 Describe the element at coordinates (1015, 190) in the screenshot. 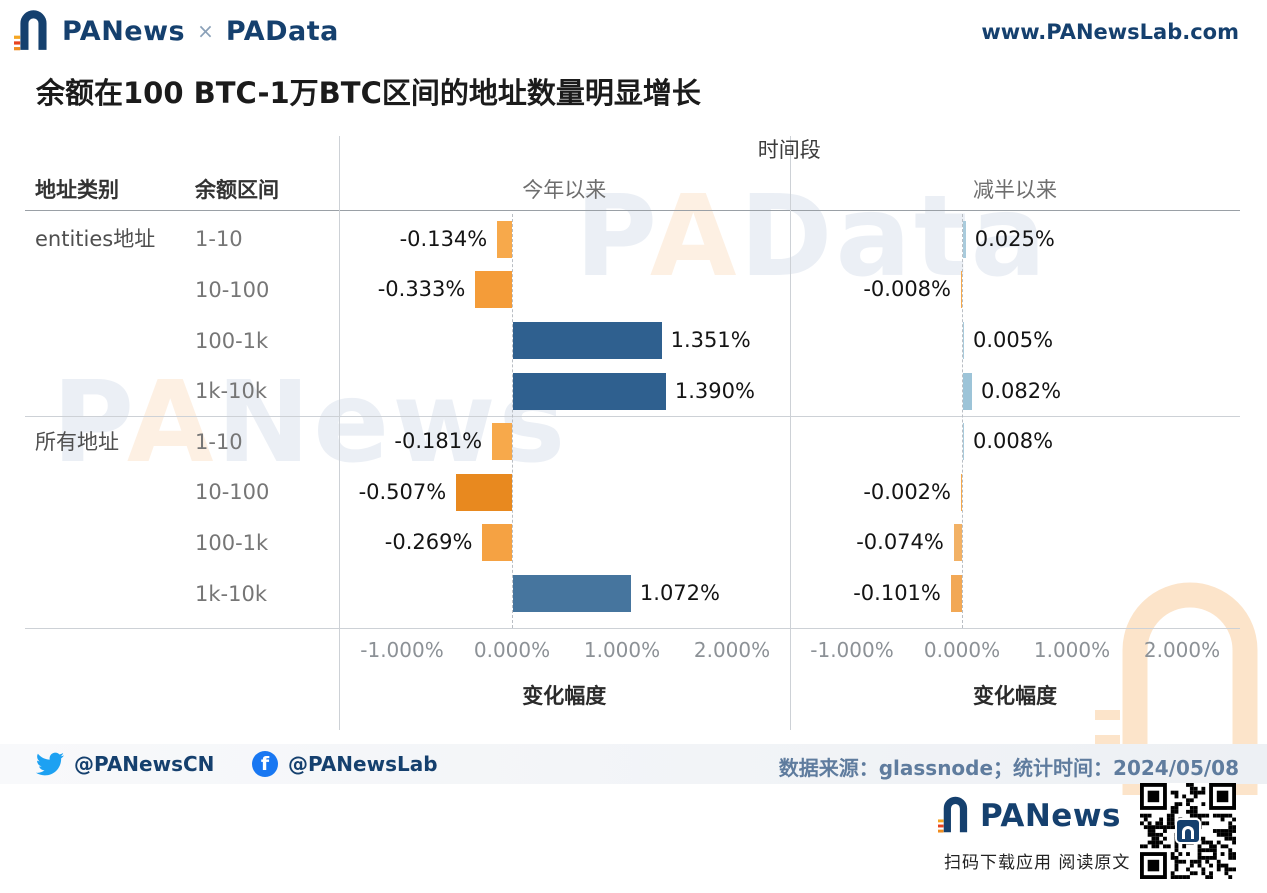

I see `panel-header: 减半以来` at that location.